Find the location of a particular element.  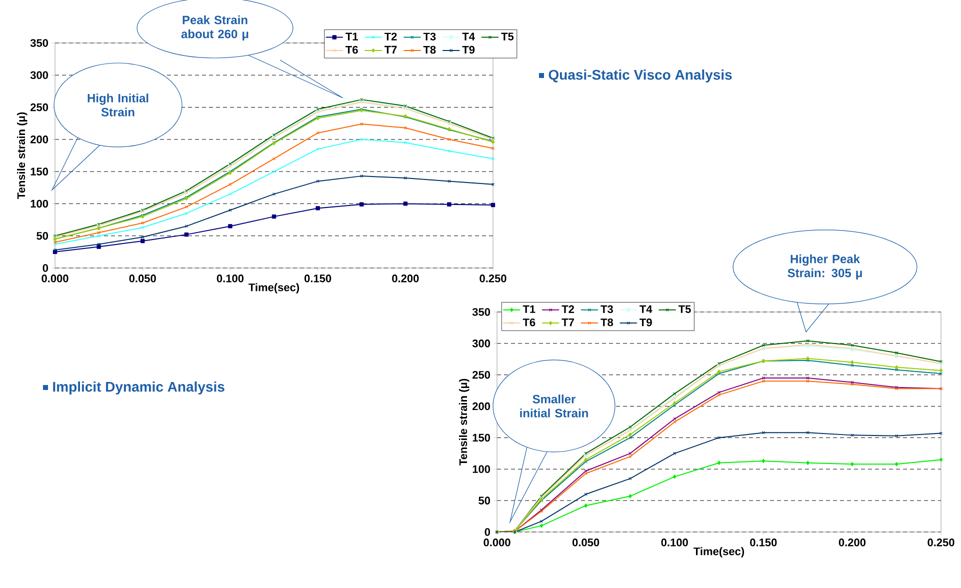

text: Peak Strain about 260 μ is located at coordinates (214, 28).